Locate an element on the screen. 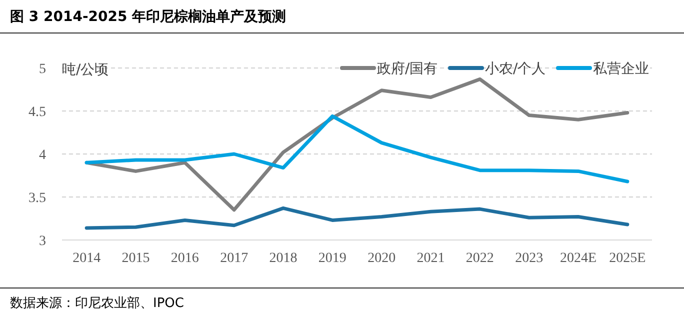 This screenshot has width=684, height=321. xtick: 2016 is located at coordinates (184, 258).